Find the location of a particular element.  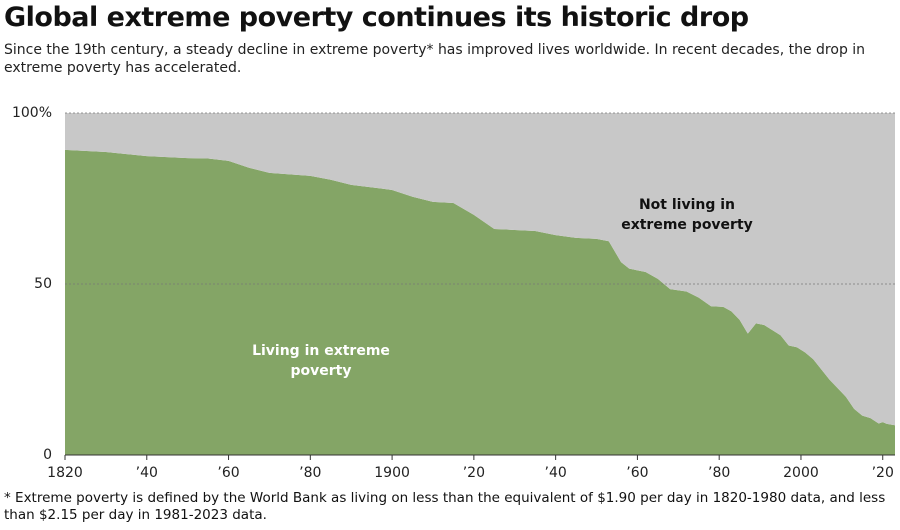

y-tick-label: 50 is located at coordinates (43, 284).